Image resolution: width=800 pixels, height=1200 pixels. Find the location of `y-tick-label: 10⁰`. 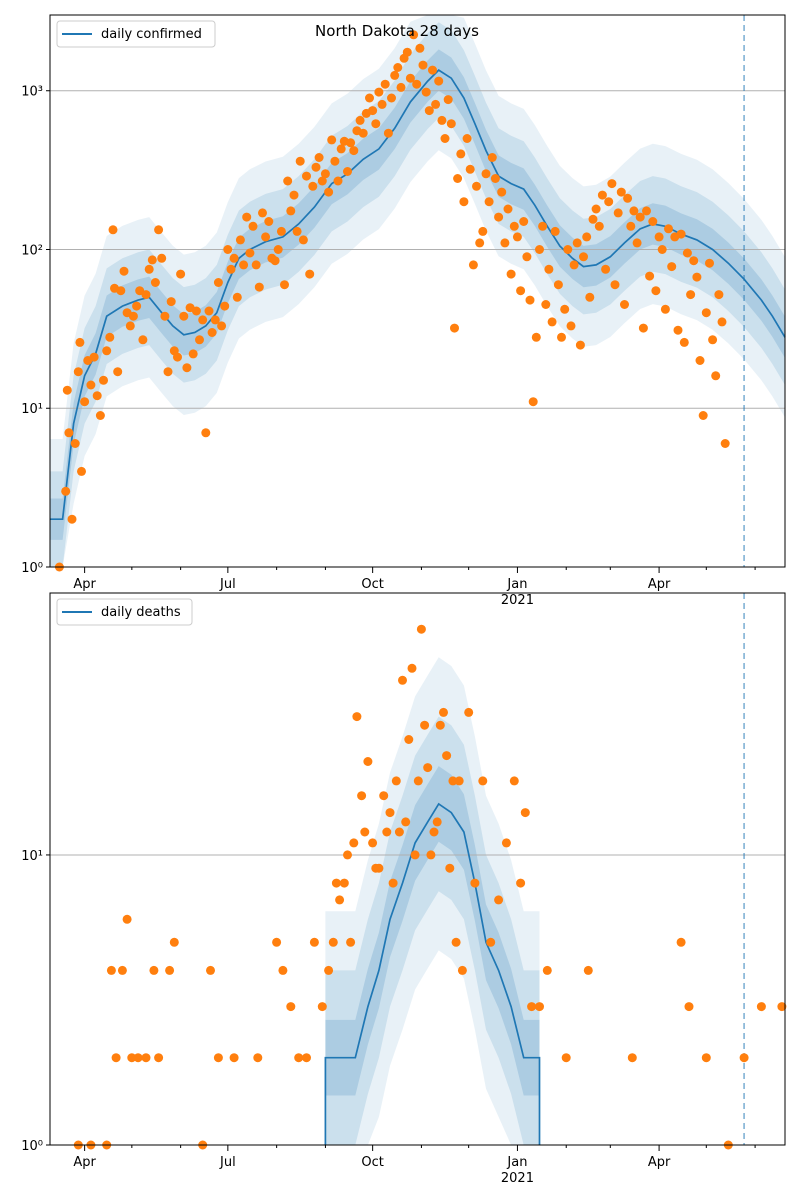

y-tick-label: 10⁰ is located at coordinates (32, 568).